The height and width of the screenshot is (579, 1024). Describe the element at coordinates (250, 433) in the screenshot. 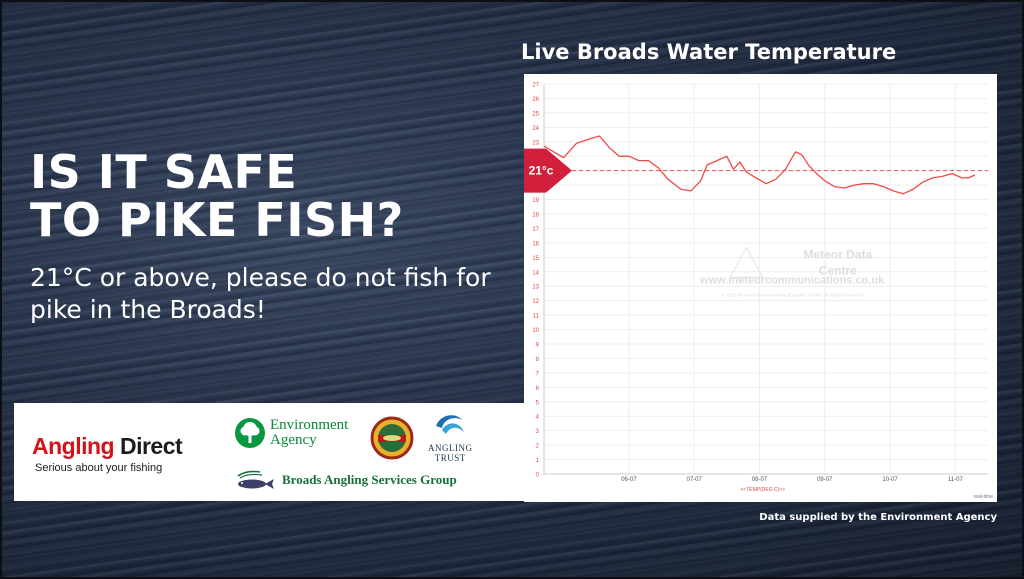

I see `tree-icon` at that location.